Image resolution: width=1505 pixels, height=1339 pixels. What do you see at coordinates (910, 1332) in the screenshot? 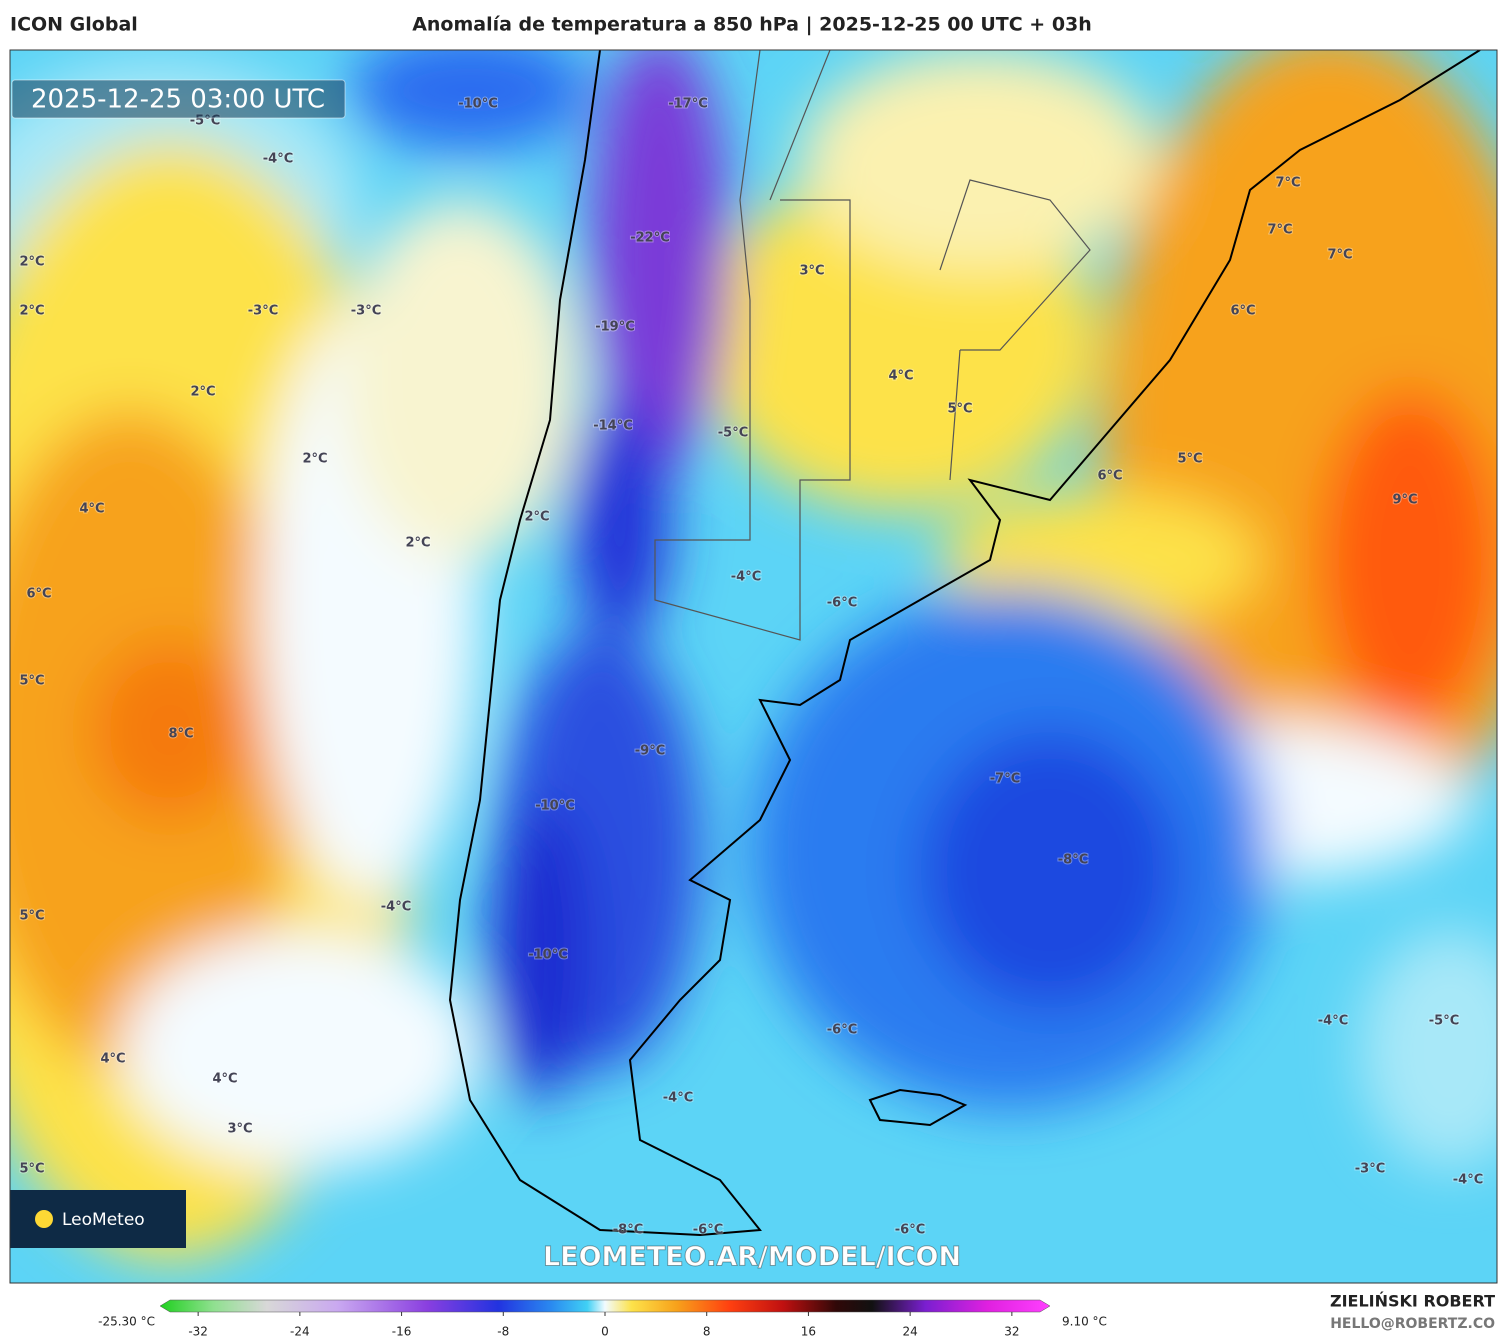
I see `colorbar-tick-label: 24` at bounding box center [910, 1332].